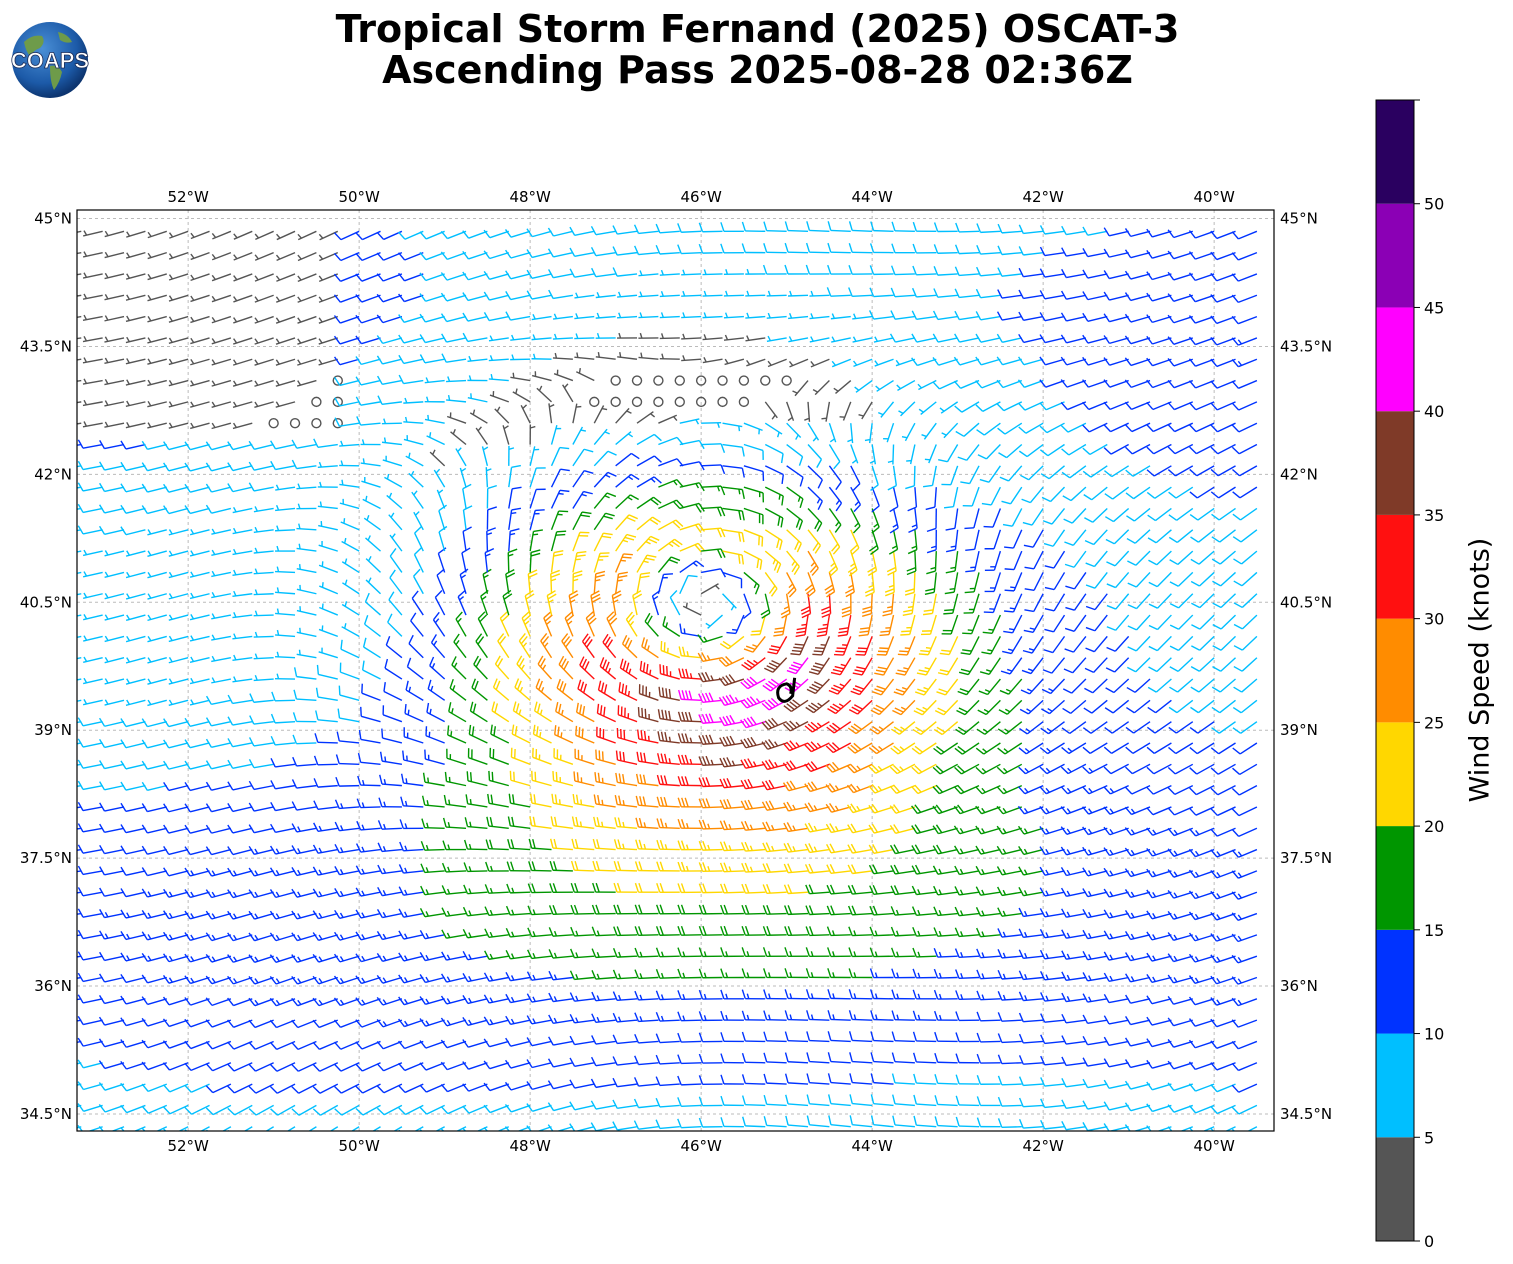 This screenshot has width=1513, height=1264. Describe the element at coordinates (1306, 346) in the screenshot. I see `right-lat-tick-label: 43.5°N` at that location.